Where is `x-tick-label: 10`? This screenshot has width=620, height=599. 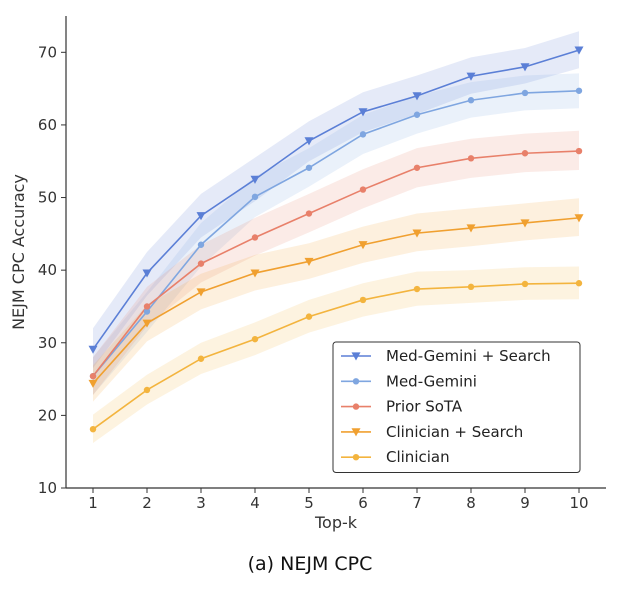 x-tick-label: 10 is located at coordinates (578, 503).